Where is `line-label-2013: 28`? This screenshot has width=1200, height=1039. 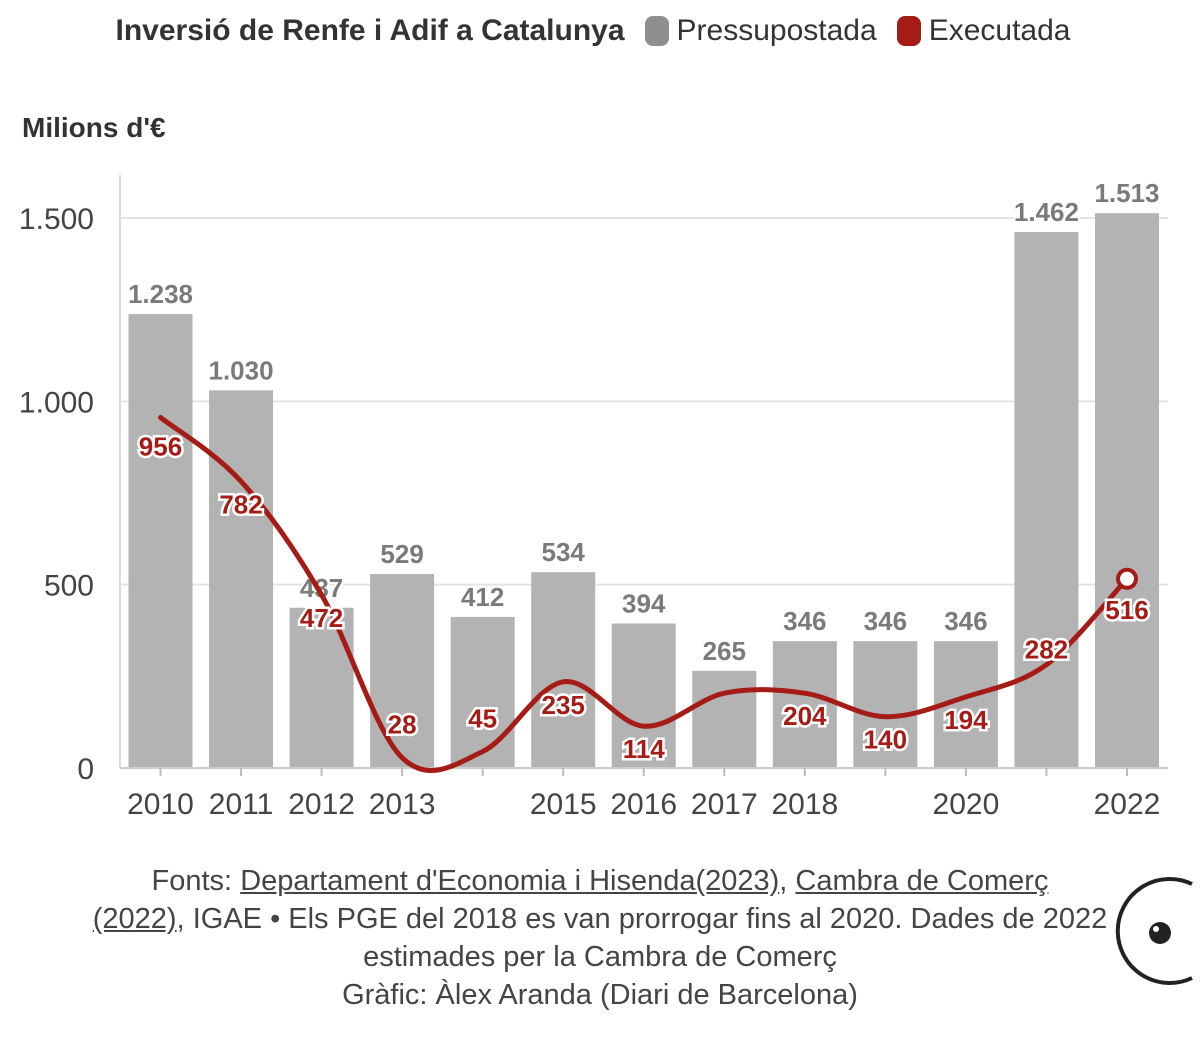 line-label-2013: 28 is located at coordinates (402, 725).